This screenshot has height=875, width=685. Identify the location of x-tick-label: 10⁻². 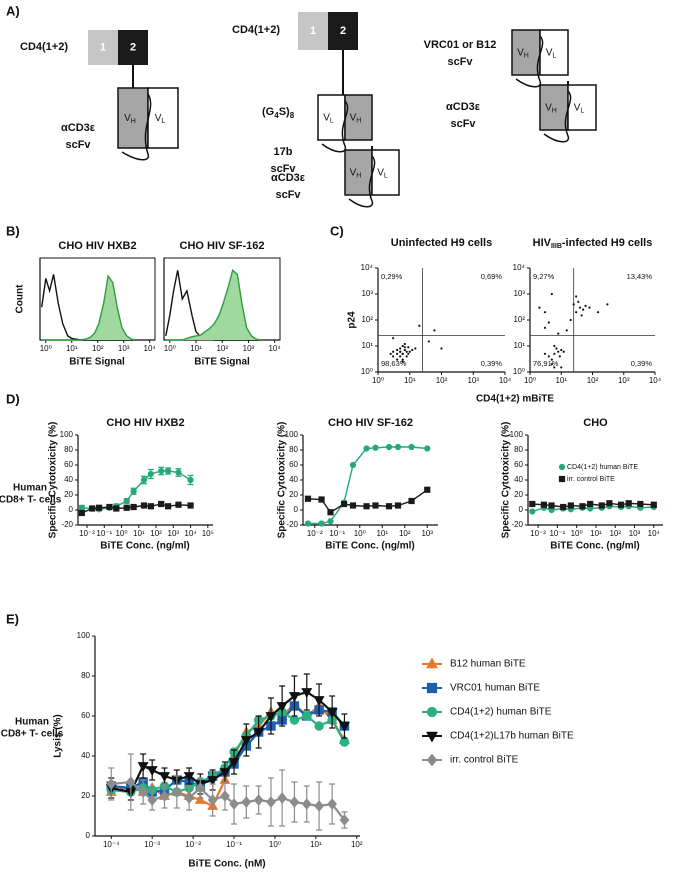
(538, 533).